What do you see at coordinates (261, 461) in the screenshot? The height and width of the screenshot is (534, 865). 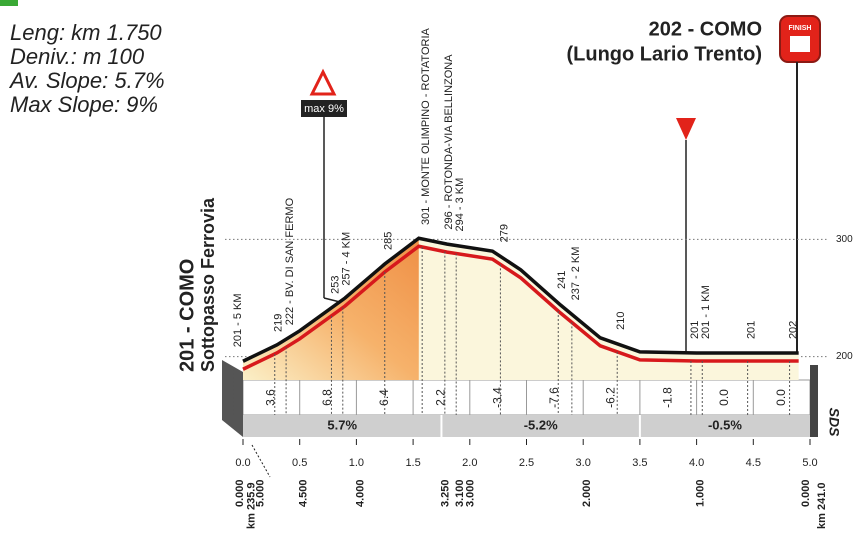 I see `start-leader` at bounding box center [261, 461].